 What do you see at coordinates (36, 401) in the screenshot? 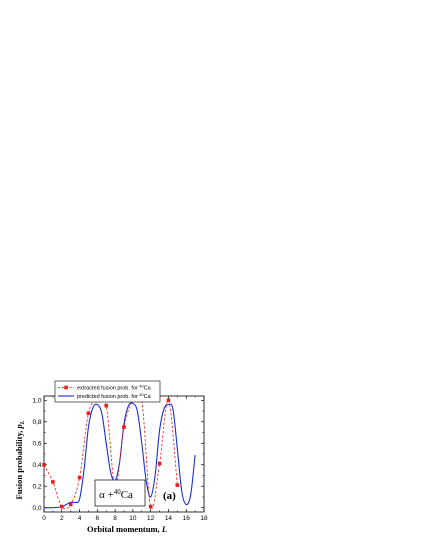
I see `y-tick-label: 1,0` at bounding box center [36, 401].